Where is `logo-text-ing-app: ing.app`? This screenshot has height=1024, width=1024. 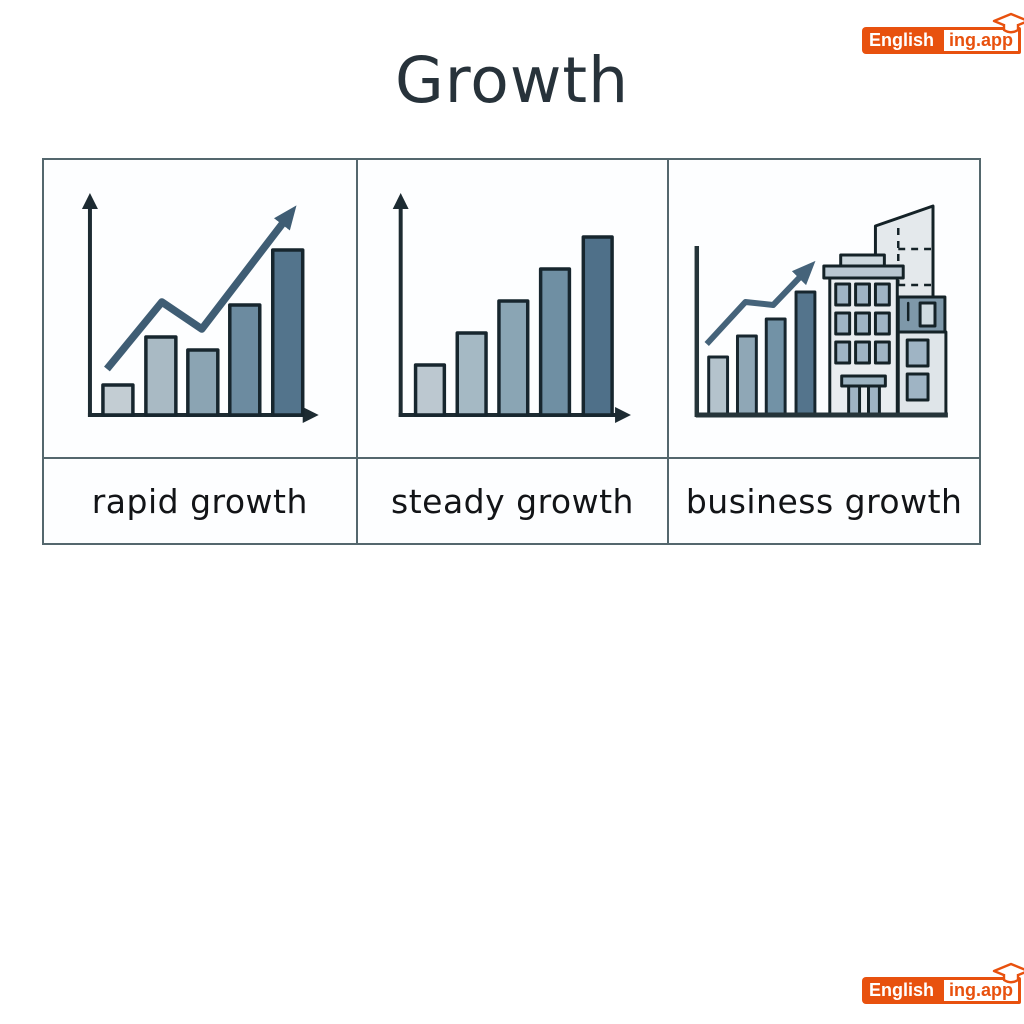 logo-text-ing-app: ing.app is located at coordinates (981, 990).